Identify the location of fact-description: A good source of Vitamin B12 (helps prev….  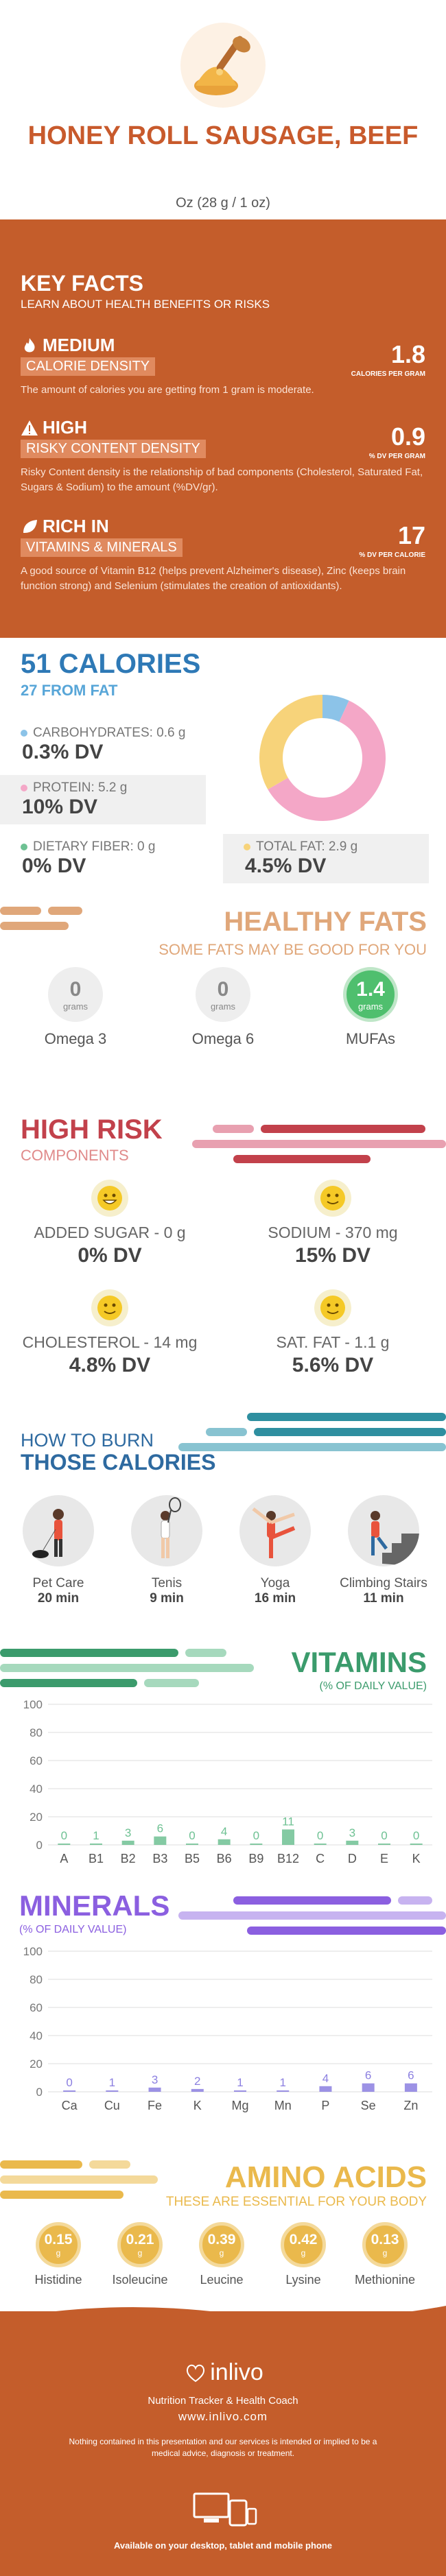
(213, 578).